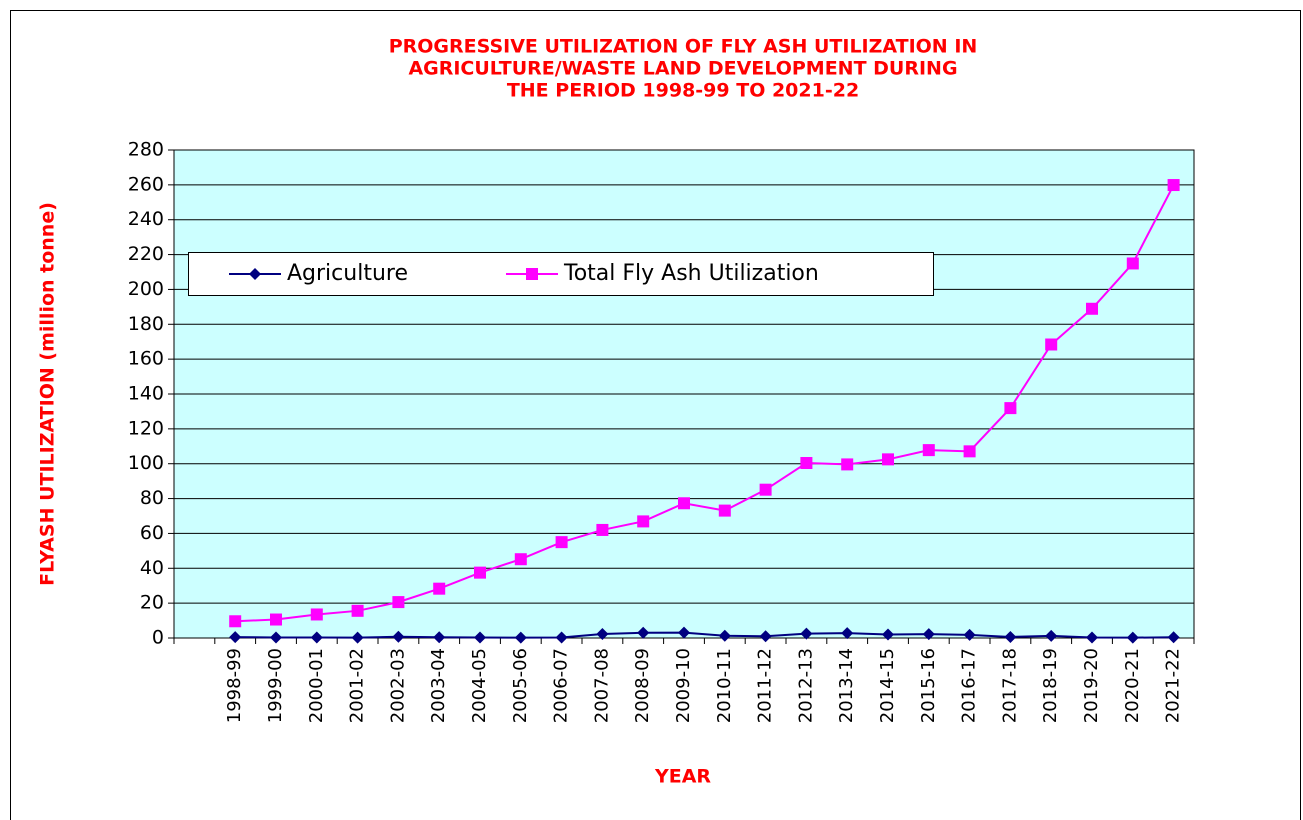 This screenshot has height=820, width=1303. Describe the element at coordinates (316, 685) in the screenshot. I see `x-tick-label: 2000-01` at that location.